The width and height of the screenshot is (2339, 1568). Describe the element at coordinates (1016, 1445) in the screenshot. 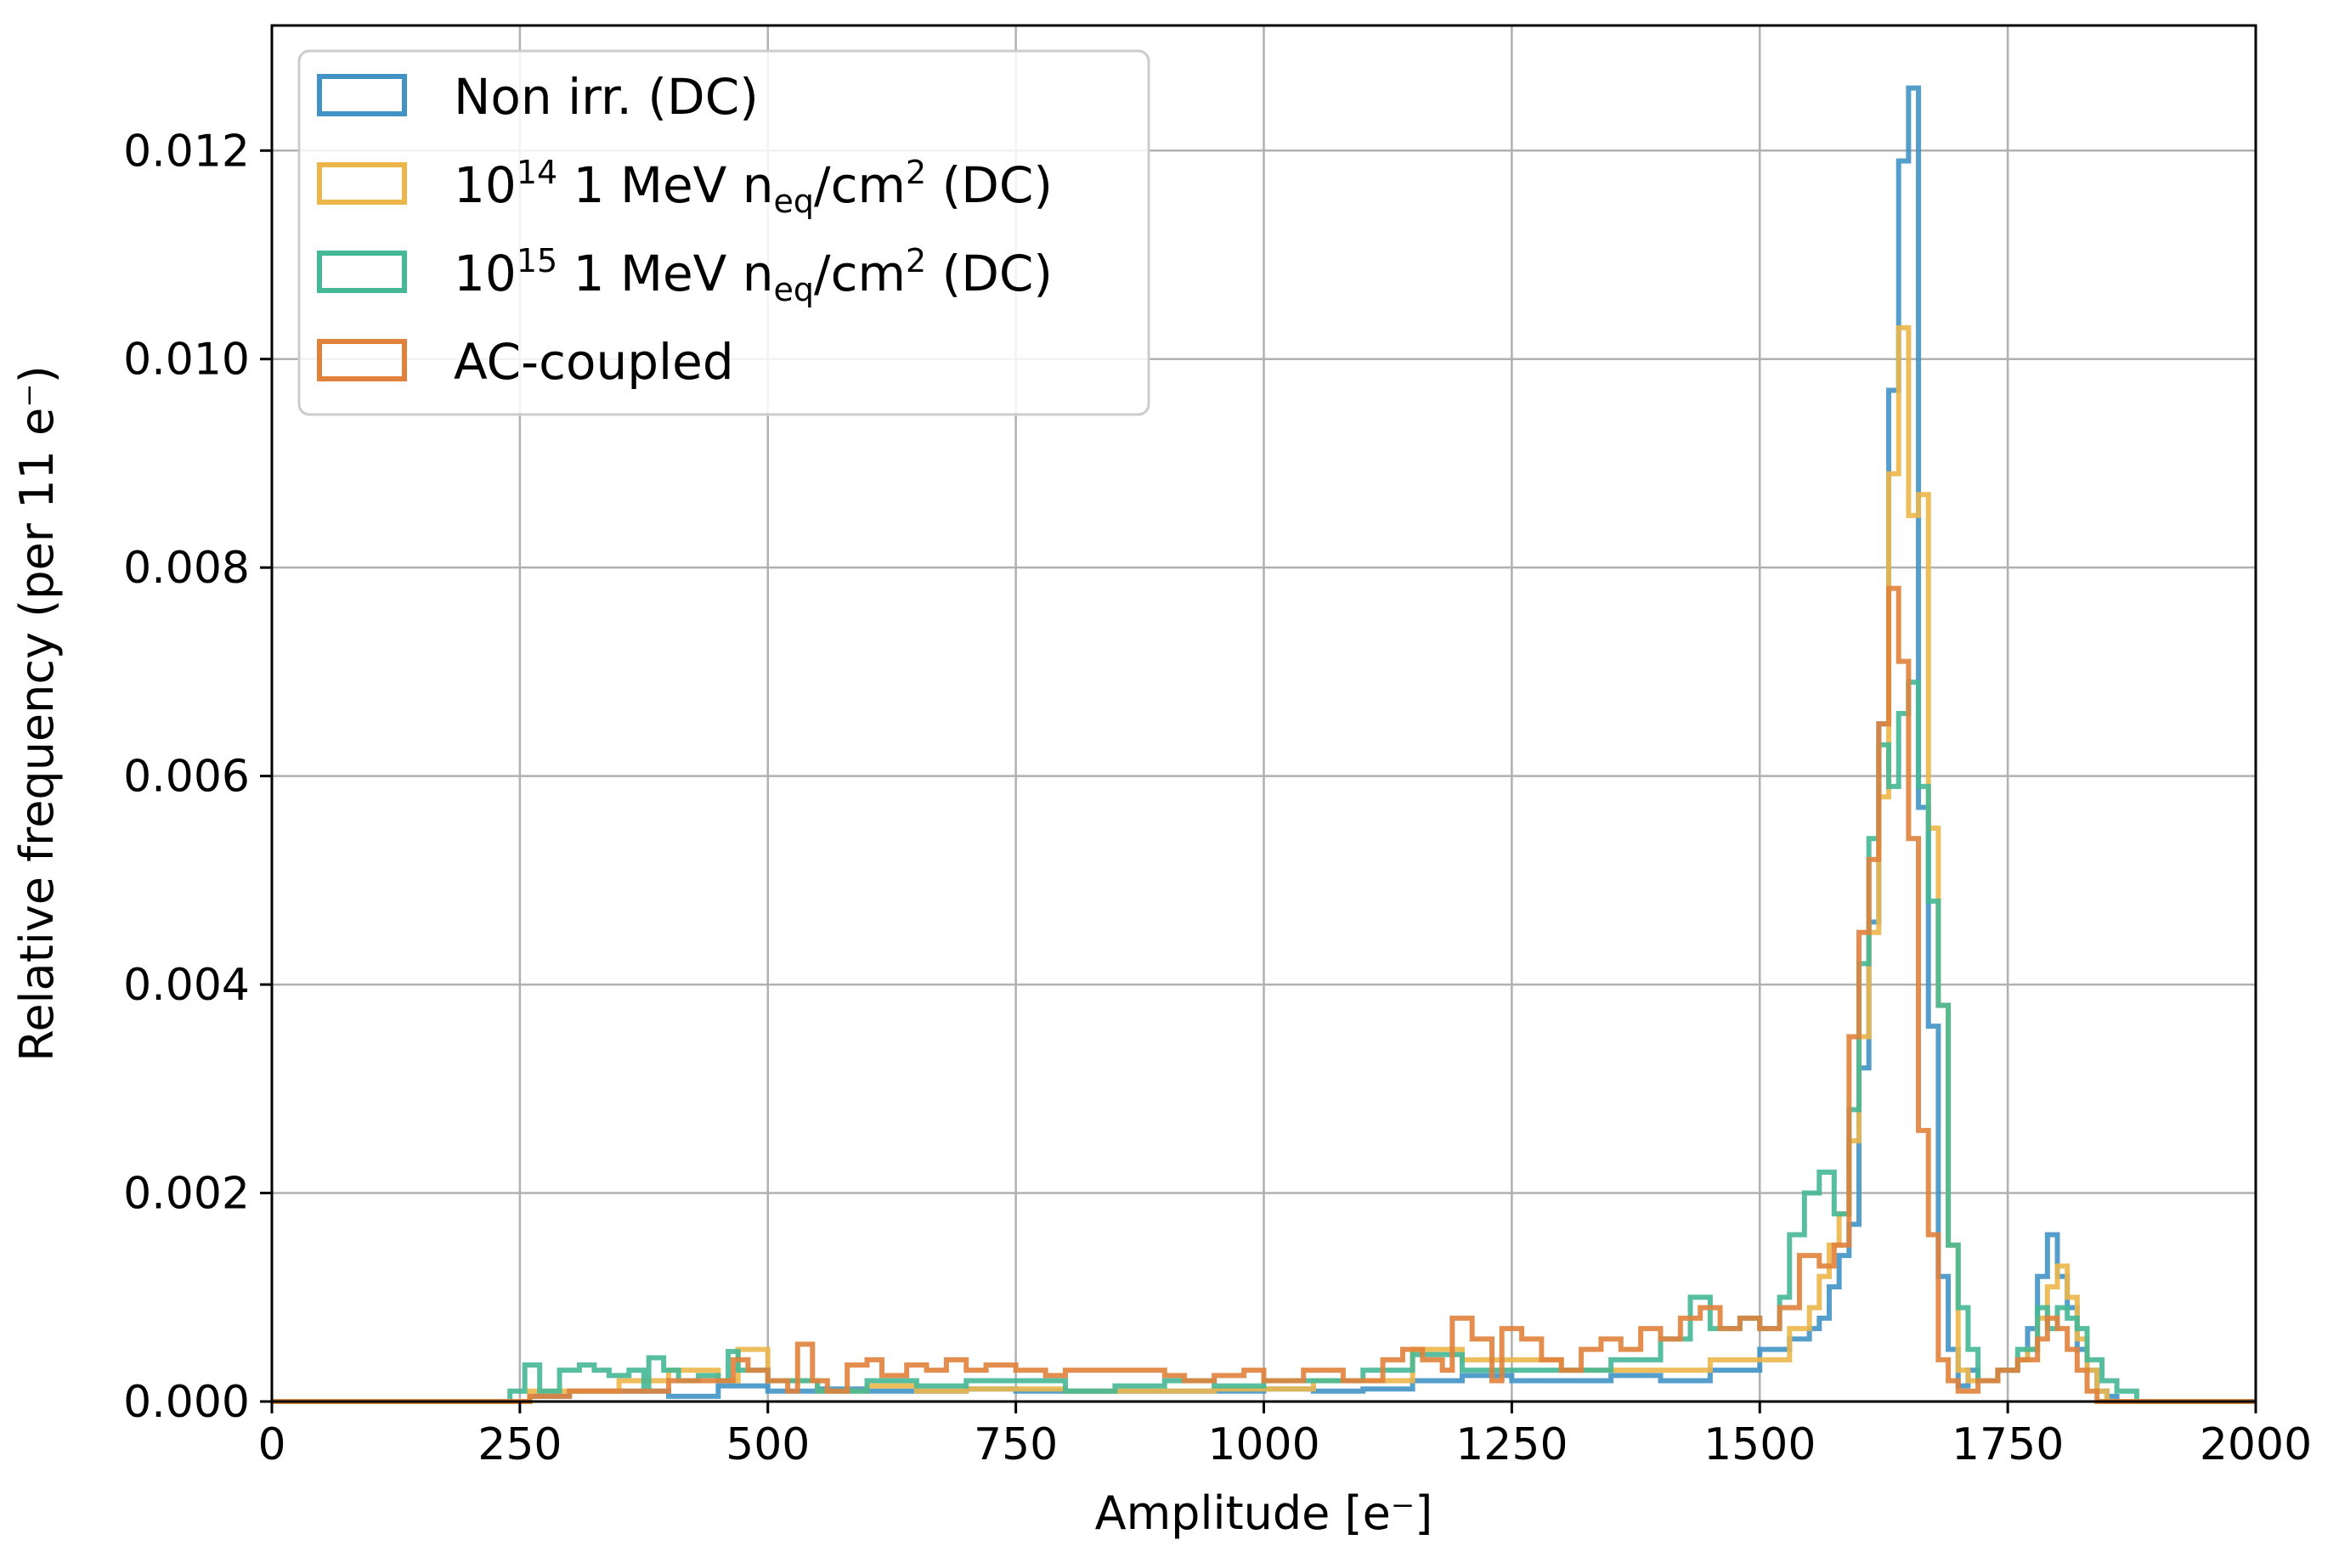

I see `x-tick-label: 750` at that location.